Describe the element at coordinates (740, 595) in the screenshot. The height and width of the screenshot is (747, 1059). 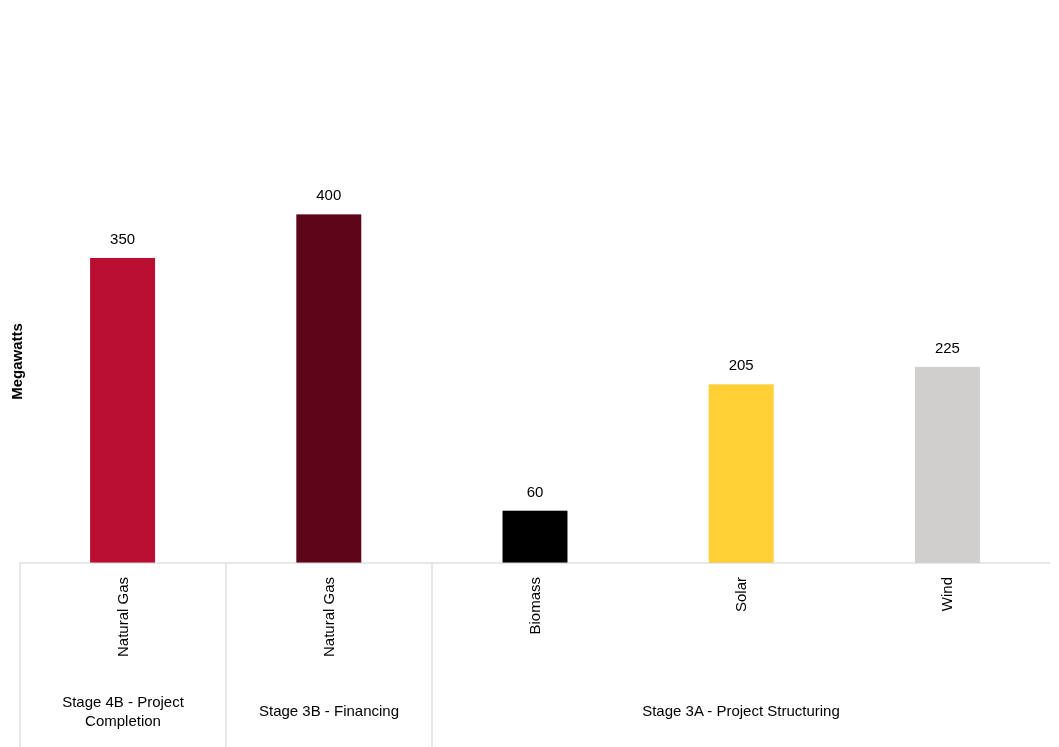
I see `x-tick-label: Solar` at that location.